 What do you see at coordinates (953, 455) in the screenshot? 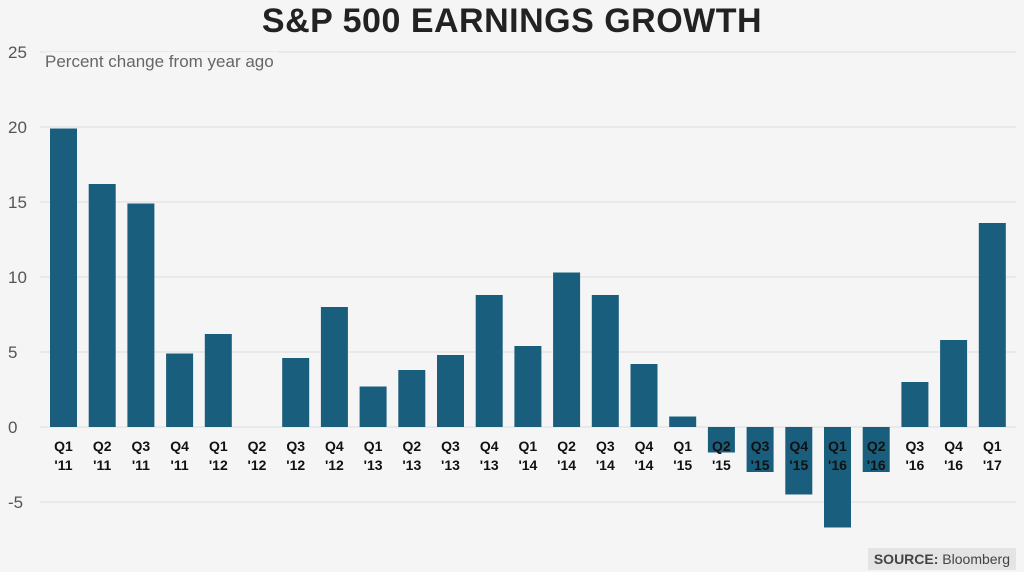
I see `x-category-label: Q4'16` at bounding box center [953, 455].